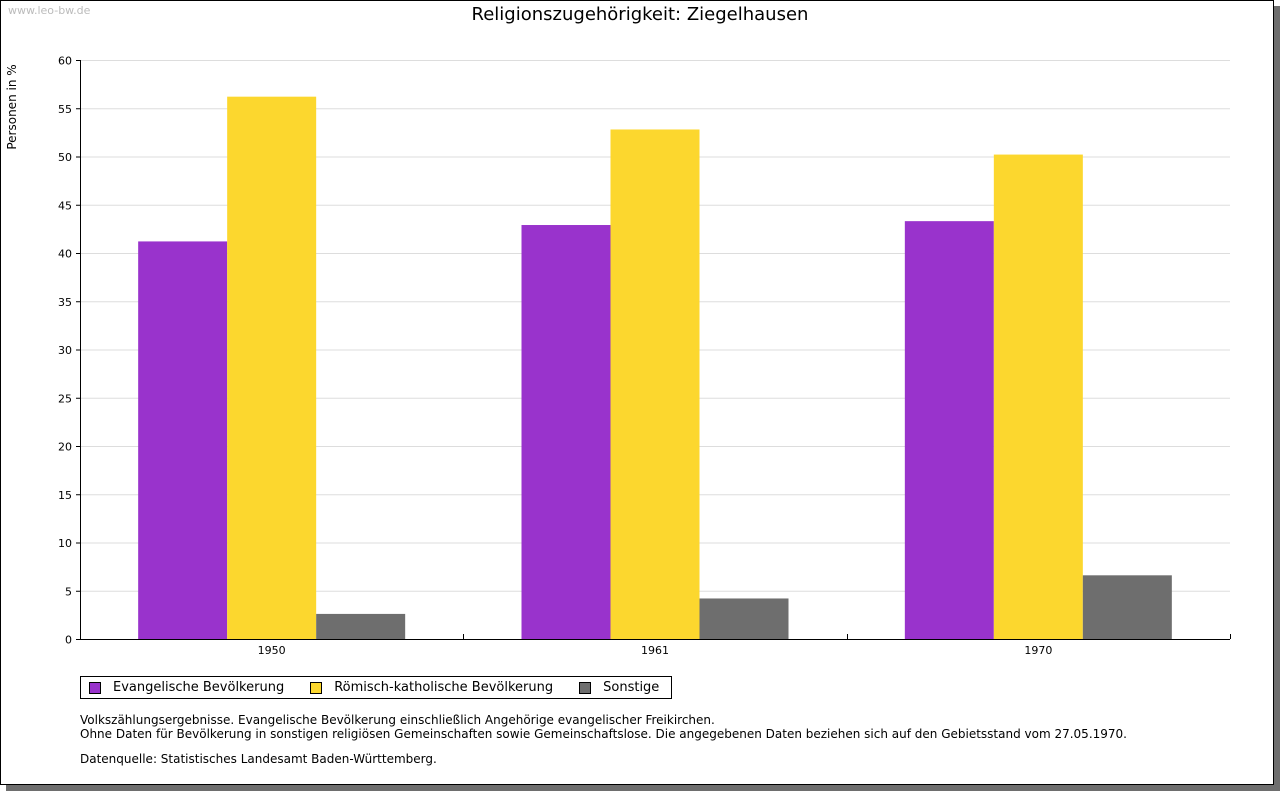 The image size is (1280, 791). I want to click on y-tick-label: 30, so click(65, 350).